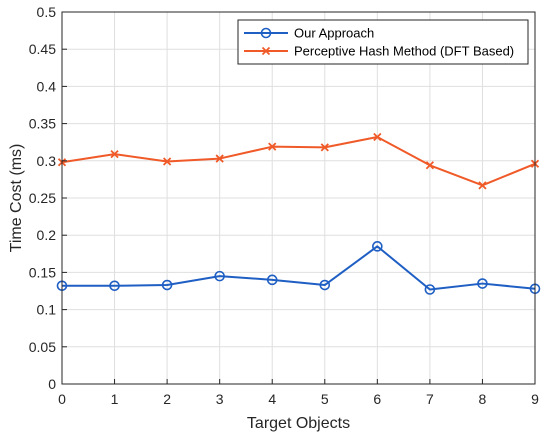 The image size is (550, 437). Describe the element at coordinates (42, 272) in the screenshot. I see `y-tick-label: 0.15` at that location.